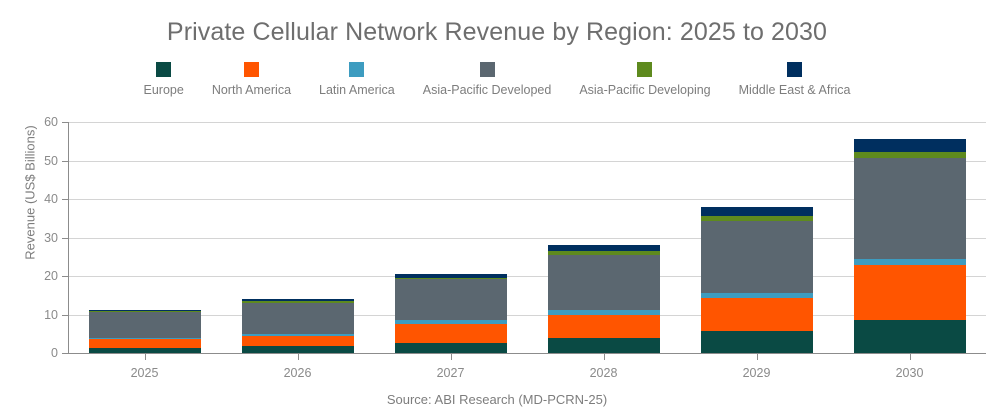  Describe the element at coordinates (51, 199) in the screenshot. I see `y-tick-label: 40` at that location.